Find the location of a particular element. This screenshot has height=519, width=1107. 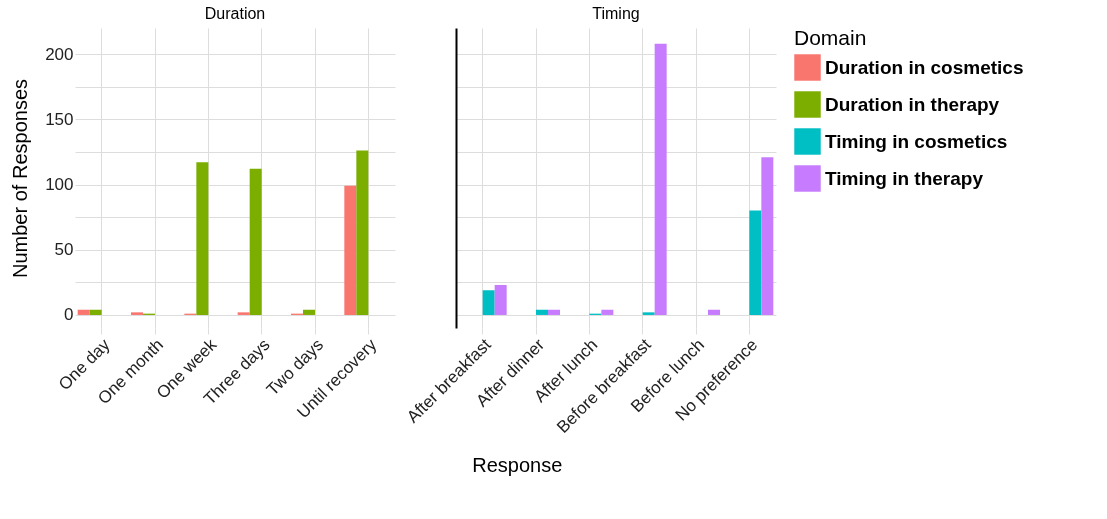

y-tick-label: 200 is located at coordinates (59, 54).